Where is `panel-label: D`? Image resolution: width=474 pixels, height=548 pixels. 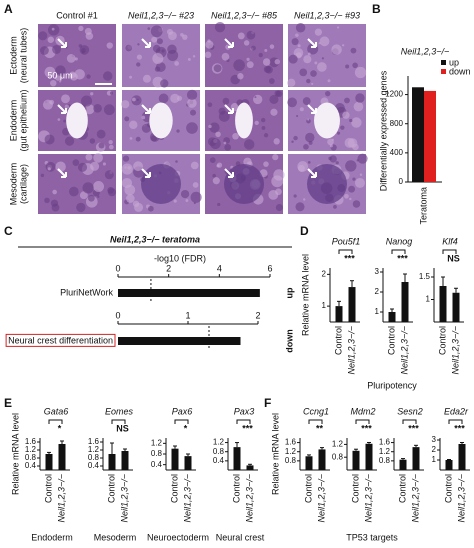
panel-label: D is located at coordinates (304, 231).